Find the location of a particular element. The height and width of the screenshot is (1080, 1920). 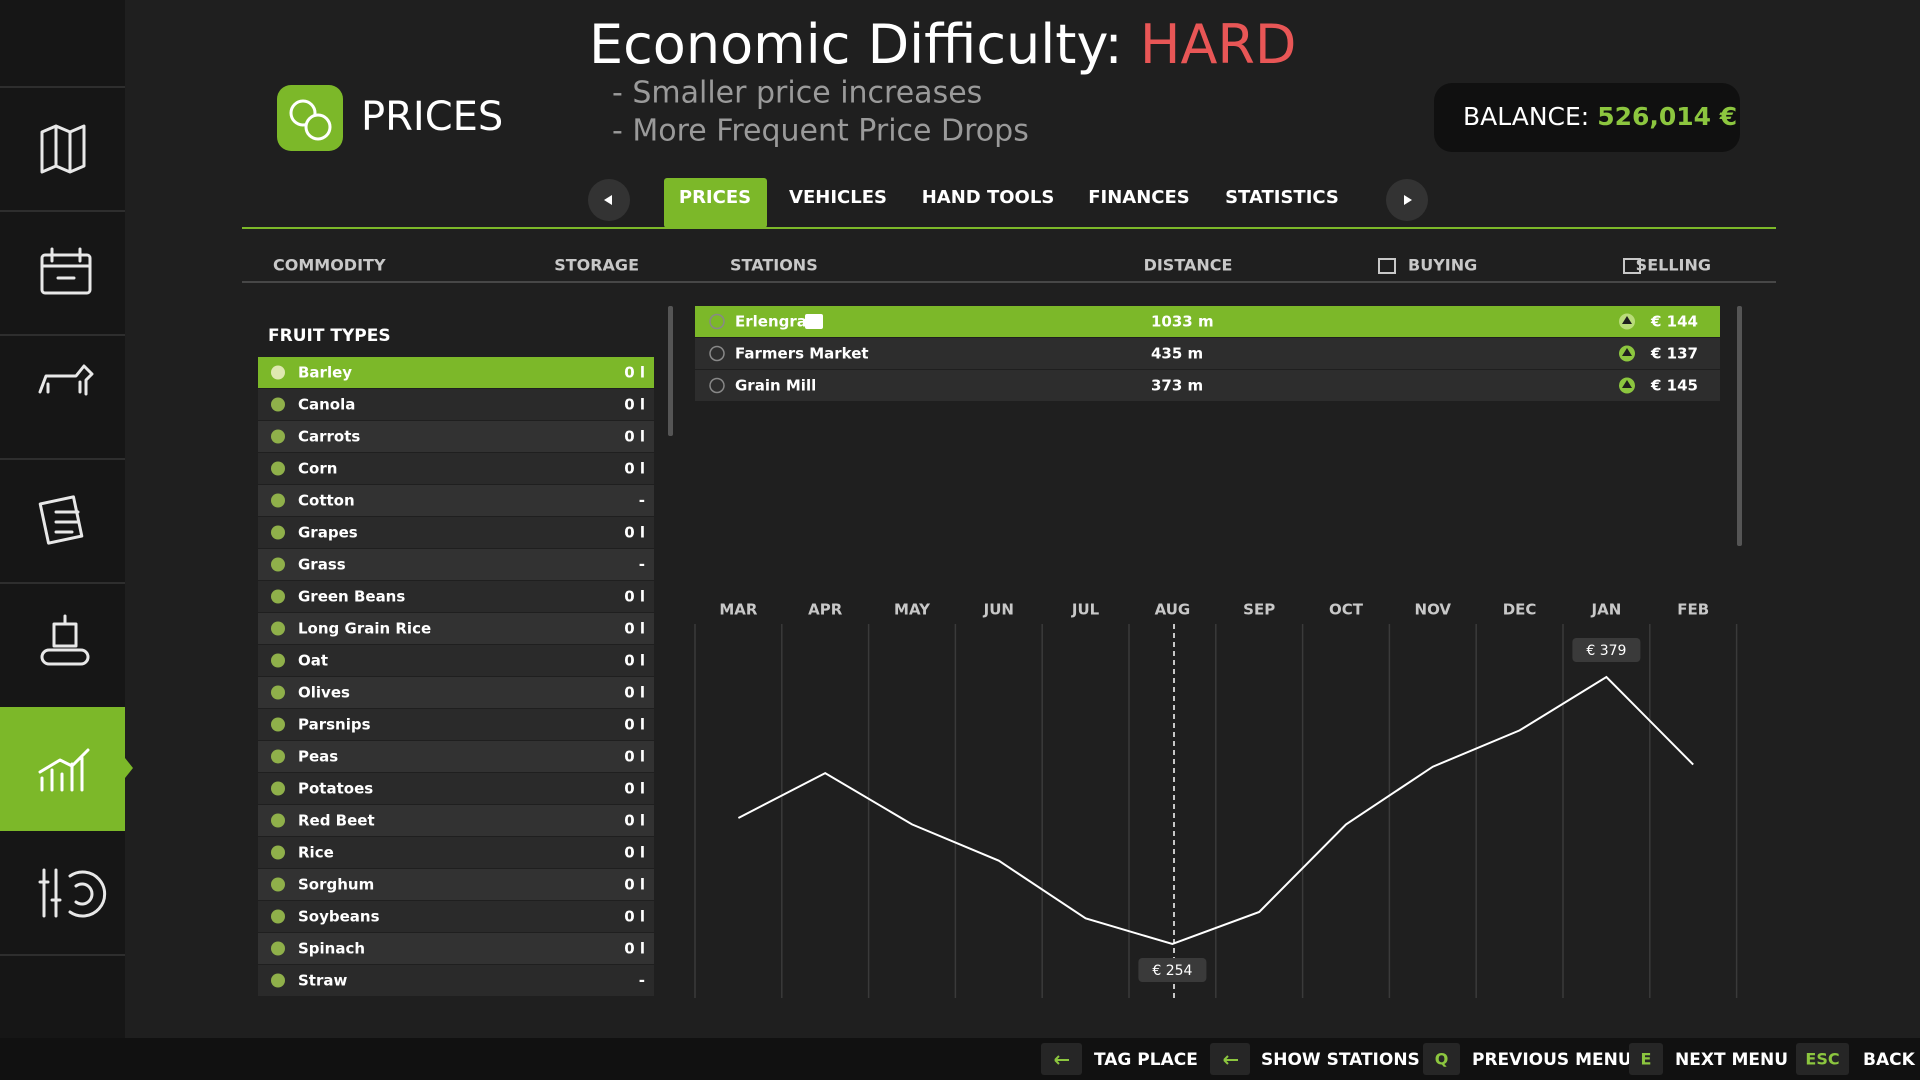

commodity-name: Straw is located at coordinates (322, 981).